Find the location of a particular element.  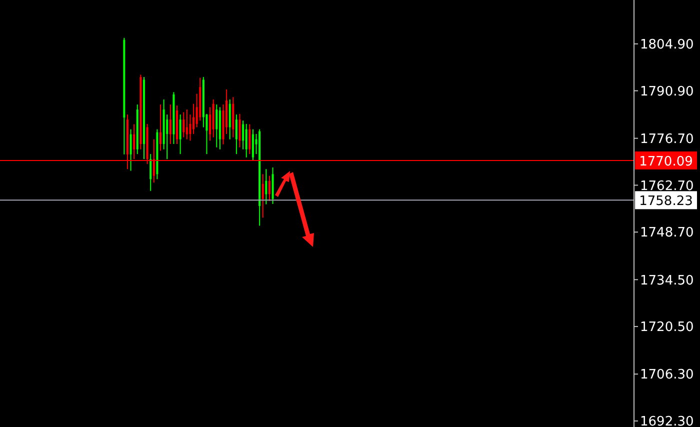

ref-line-label: 1758.23 is located at coordinates (666, 202).